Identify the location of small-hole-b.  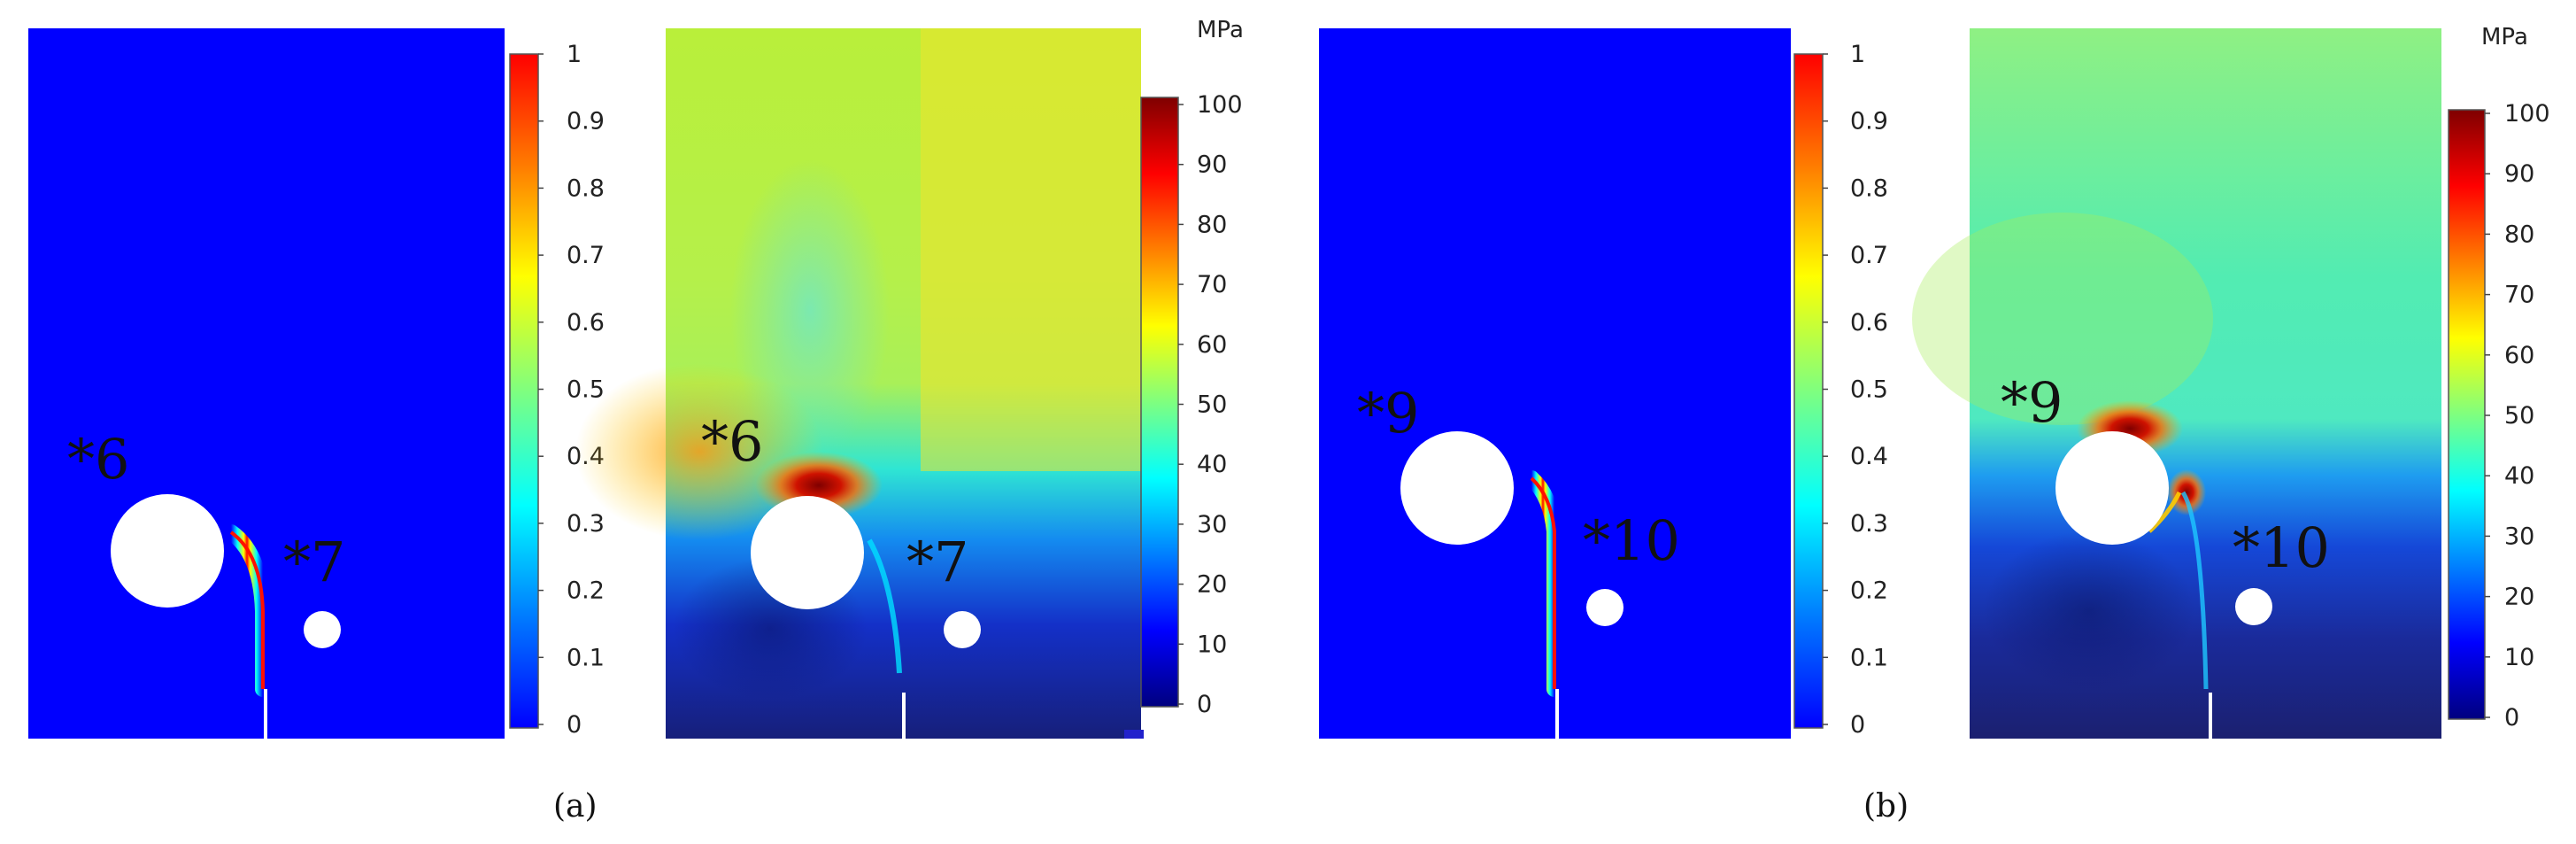
(1604, 607).